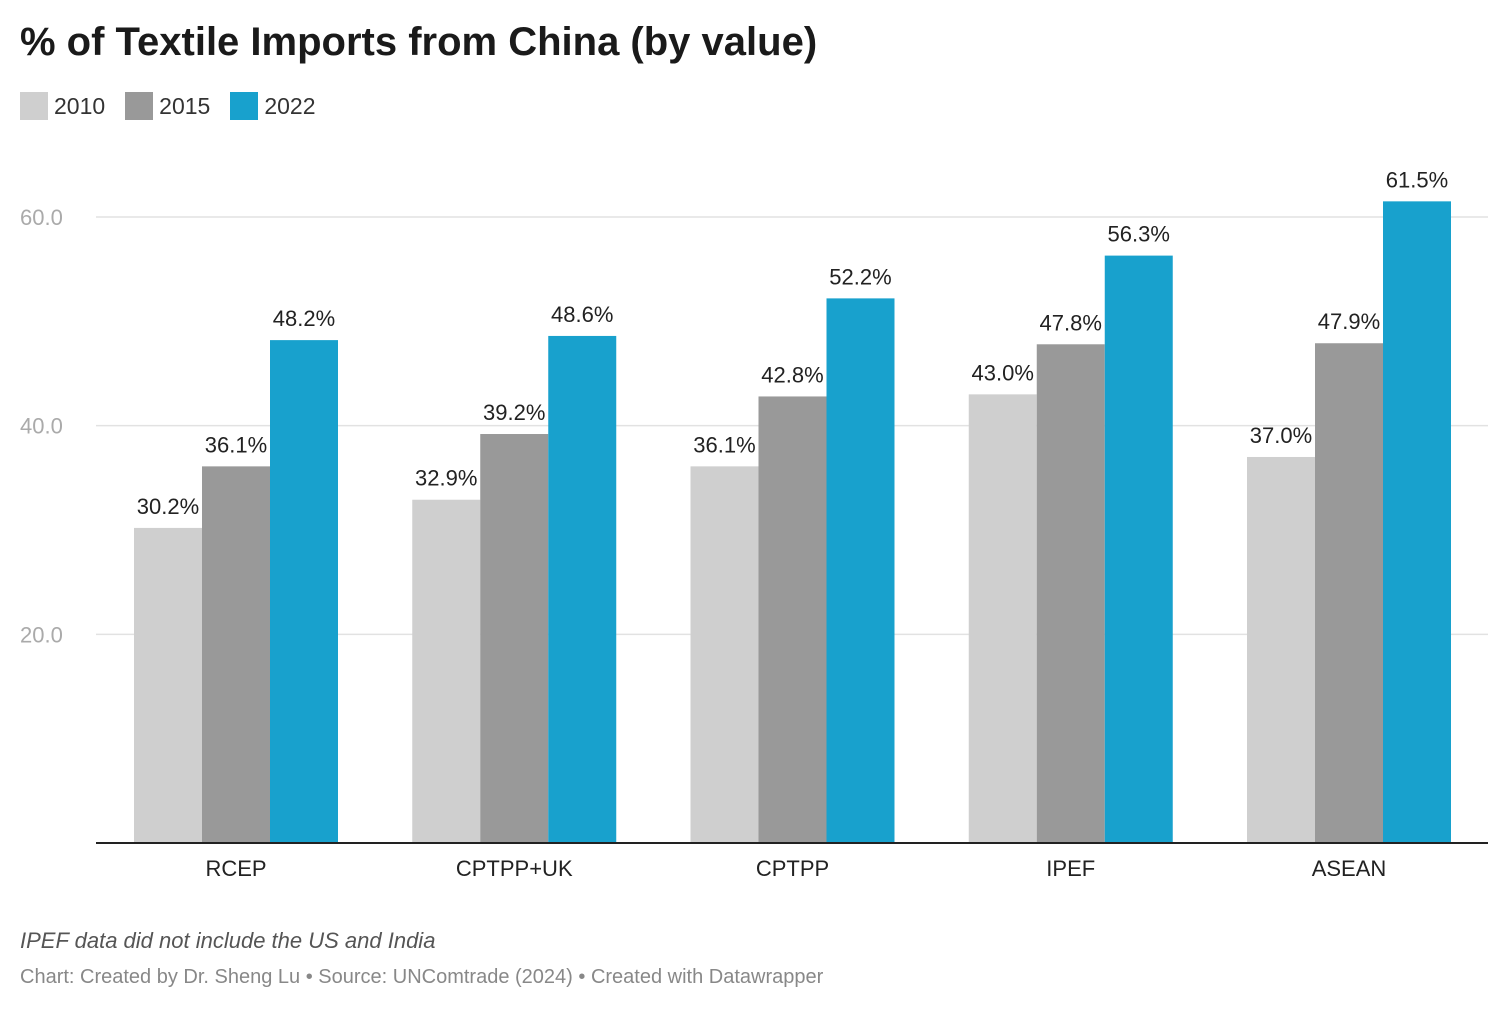  Describe the element at coordinates (1070, 868) in the screenshot. I see `x-tick-label: IPEF` at that location.